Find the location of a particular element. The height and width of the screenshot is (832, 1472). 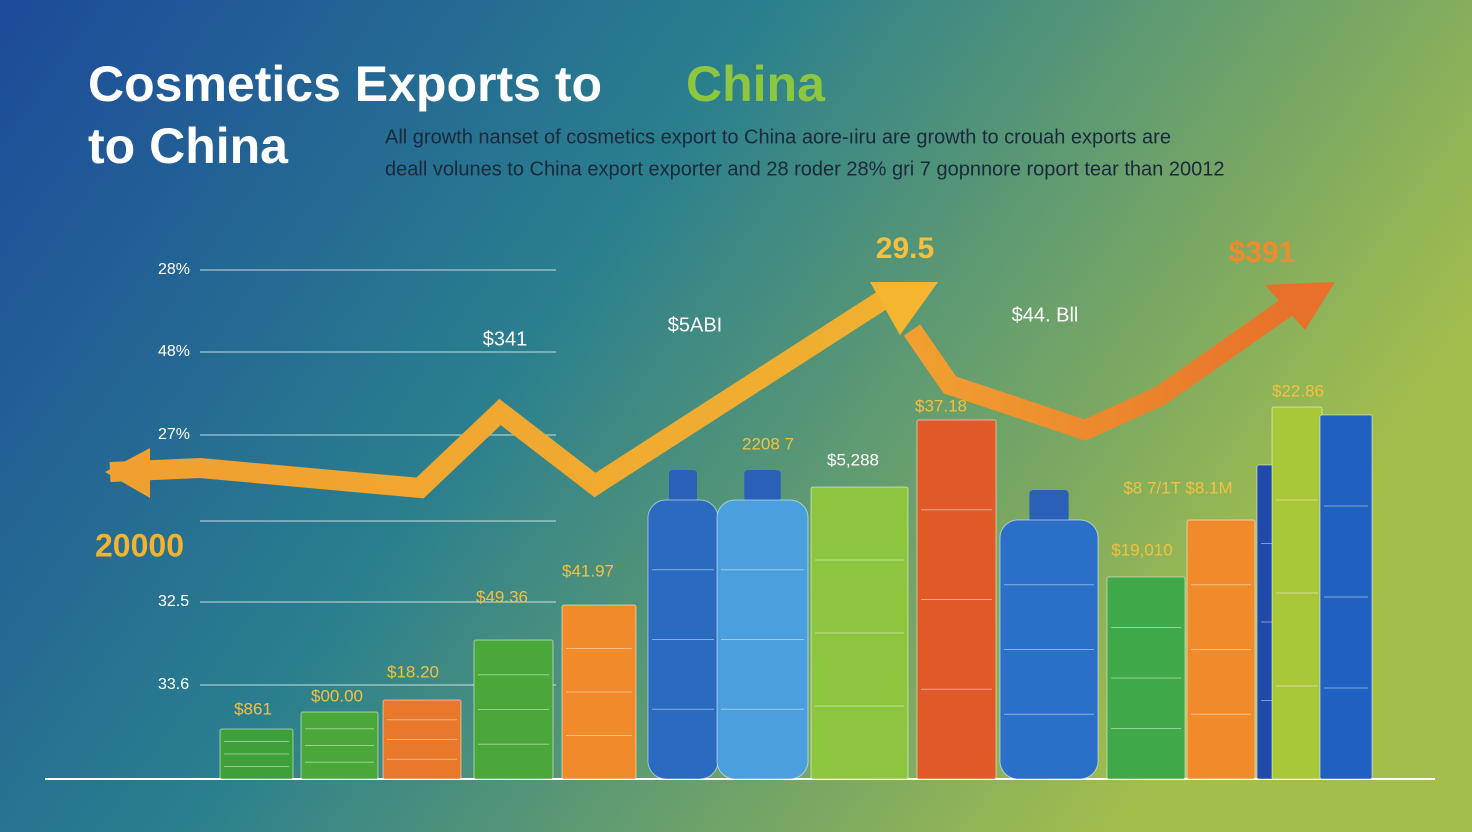

bar-label: $00.00 is located at coordinates (337, 695).